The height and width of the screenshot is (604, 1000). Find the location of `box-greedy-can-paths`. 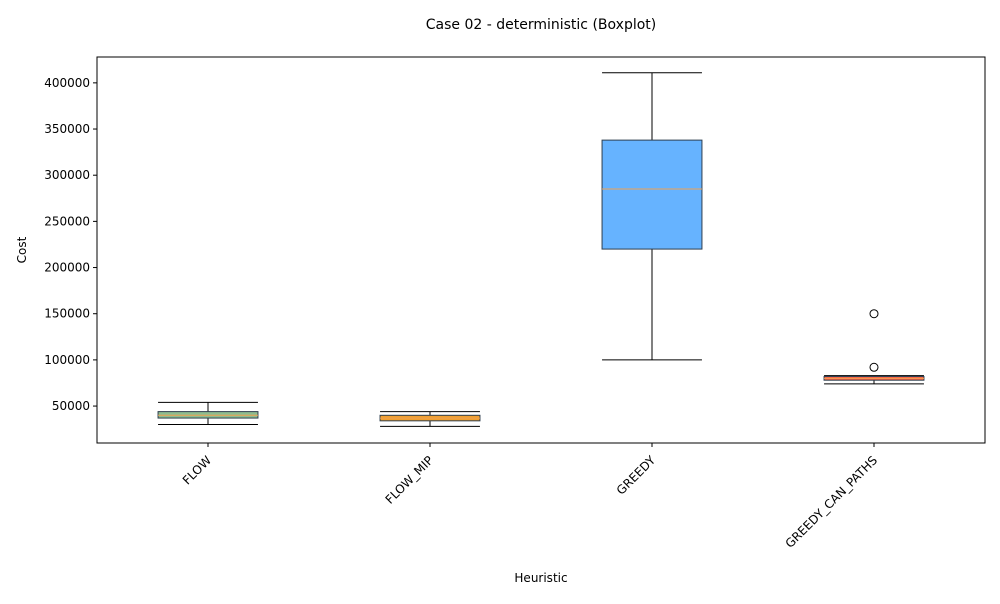

box-greedy-can-paths is located at coordinates (874, 347).